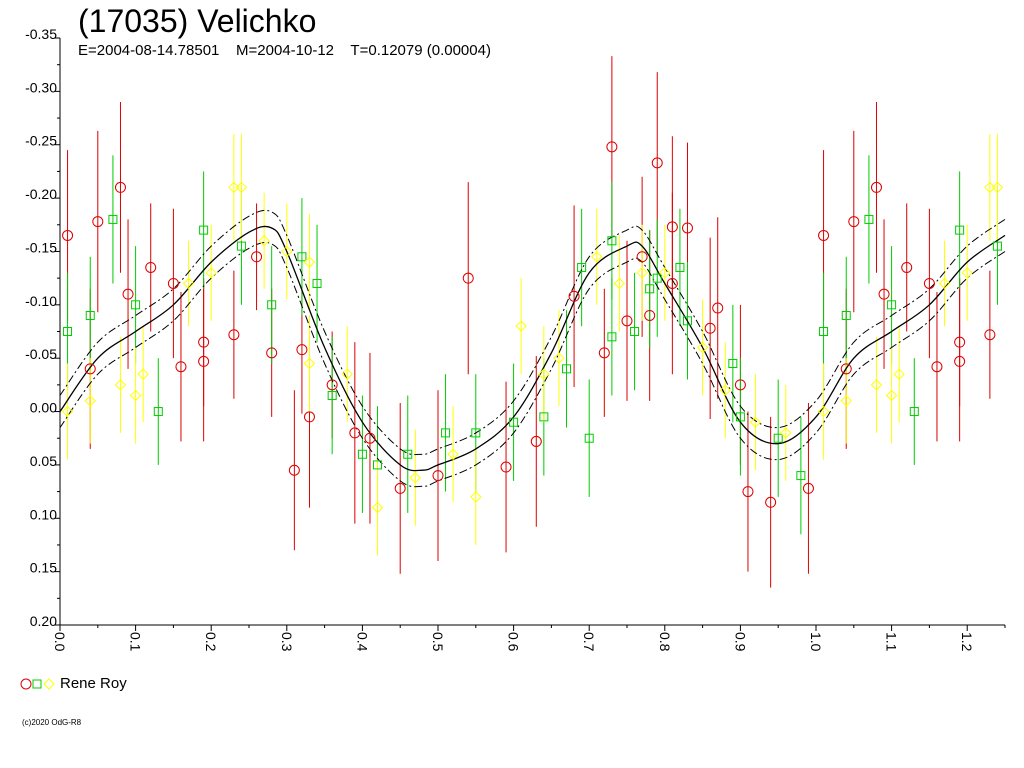 The height and width of the screenshot is (768, 1024). Describe the element at coordinates (287, 642) in the screenshot. I see `x-tick-label: 0.3` at that location.